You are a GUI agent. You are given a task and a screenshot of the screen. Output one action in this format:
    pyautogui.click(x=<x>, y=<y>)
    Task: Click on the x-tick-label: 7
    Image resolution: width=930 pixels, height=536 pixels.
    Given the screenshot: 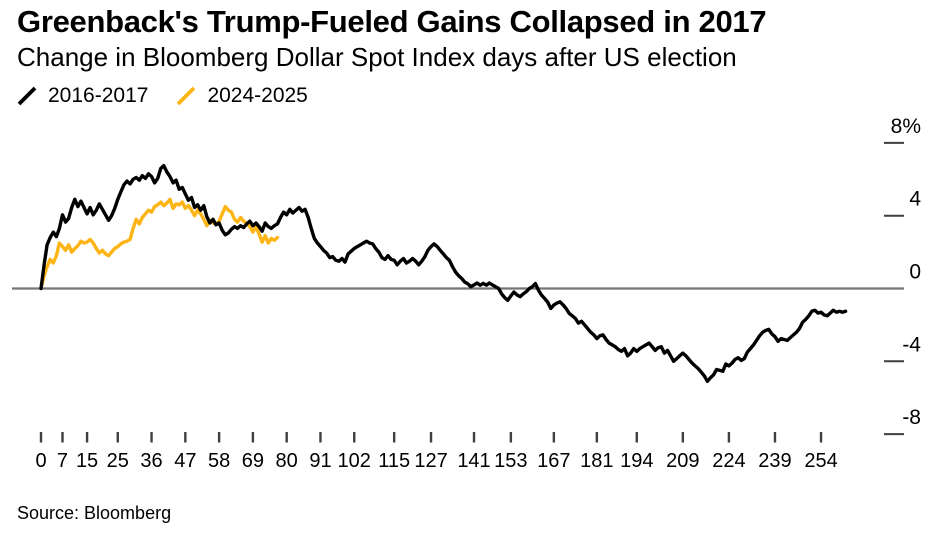 What is the action you would take?
    pyautogui.click(x=62, y=461)
    